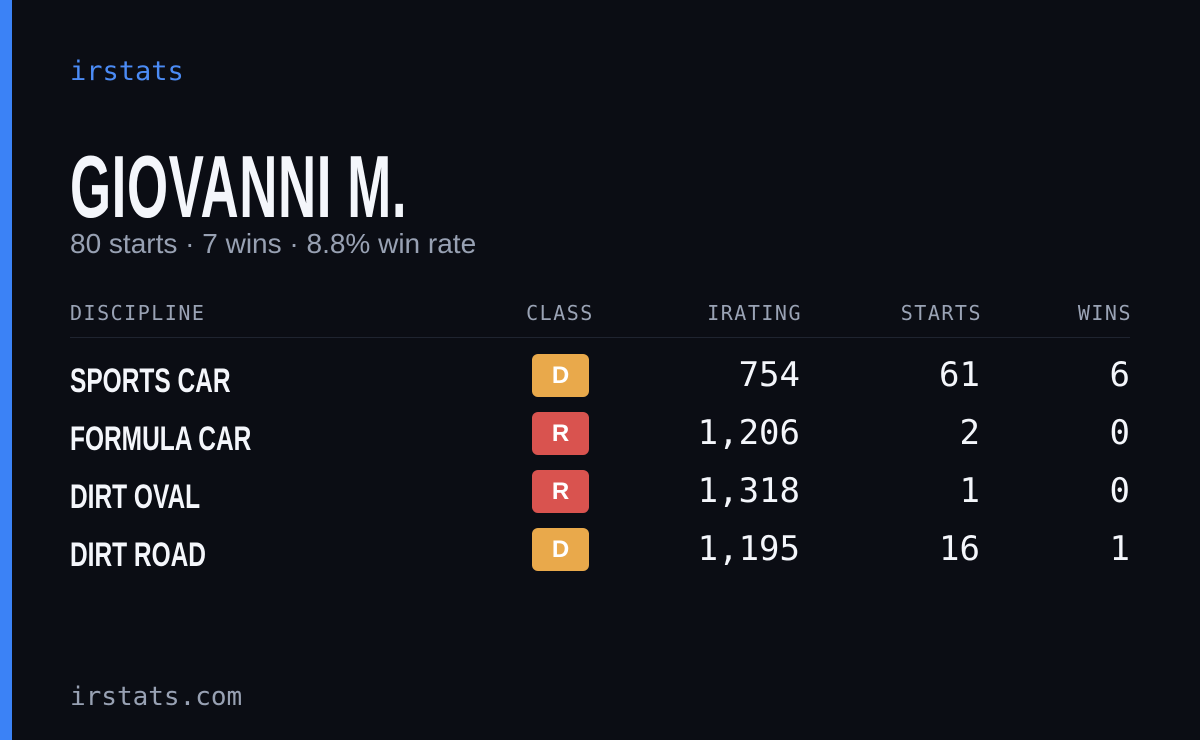  Describe the element at coordinates (1119, 375) in the screenshot. I see `wins: 6` at that location.